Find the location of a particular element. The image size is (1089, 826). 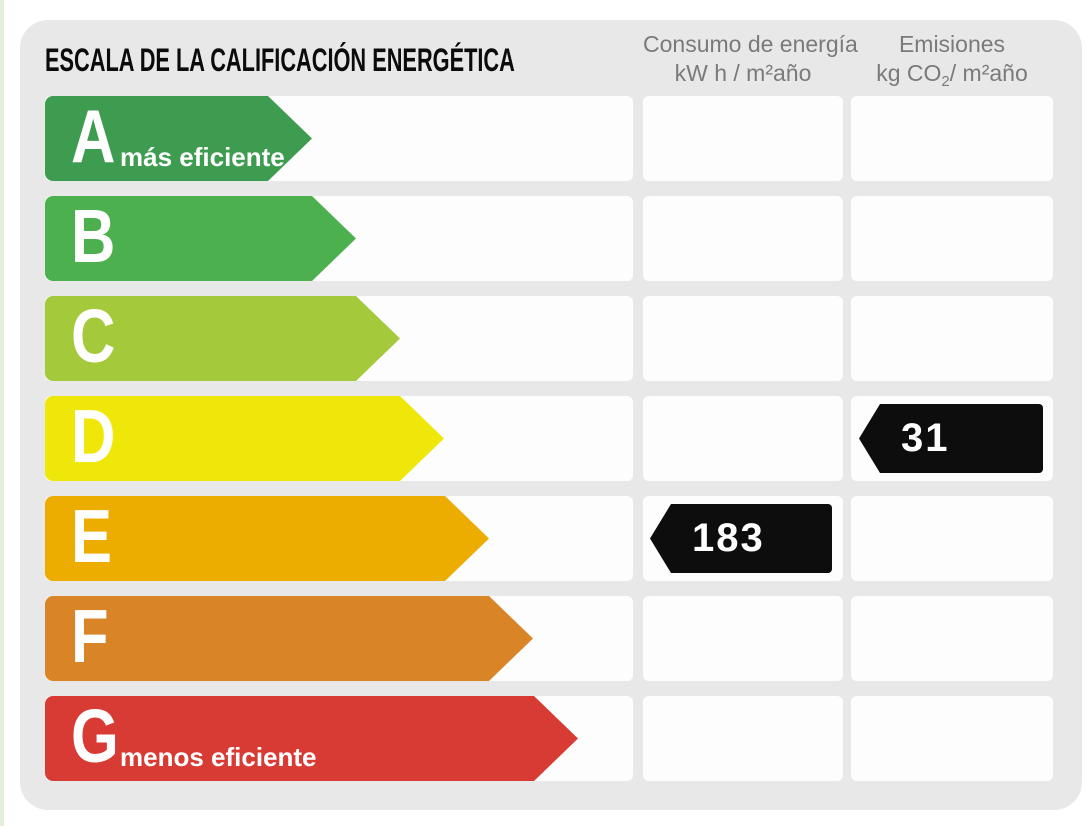

rating-row-a: A más eficiente is located at coordinates (549, 138).